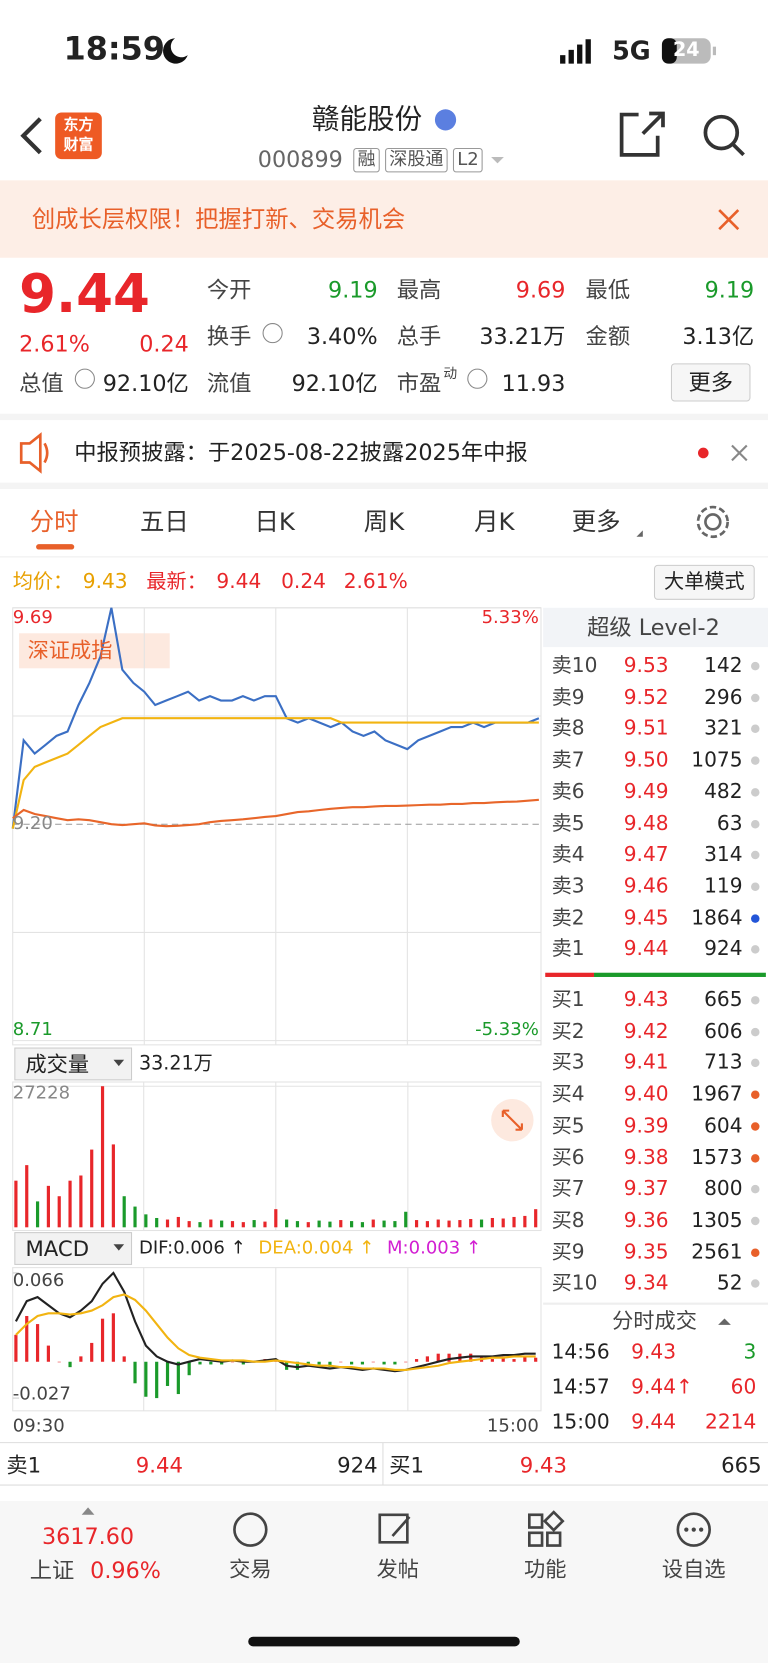  Describe the element at coordinates (510, 618) in the screenshot. I see `y2-tick-label: 5.33%` at that location.